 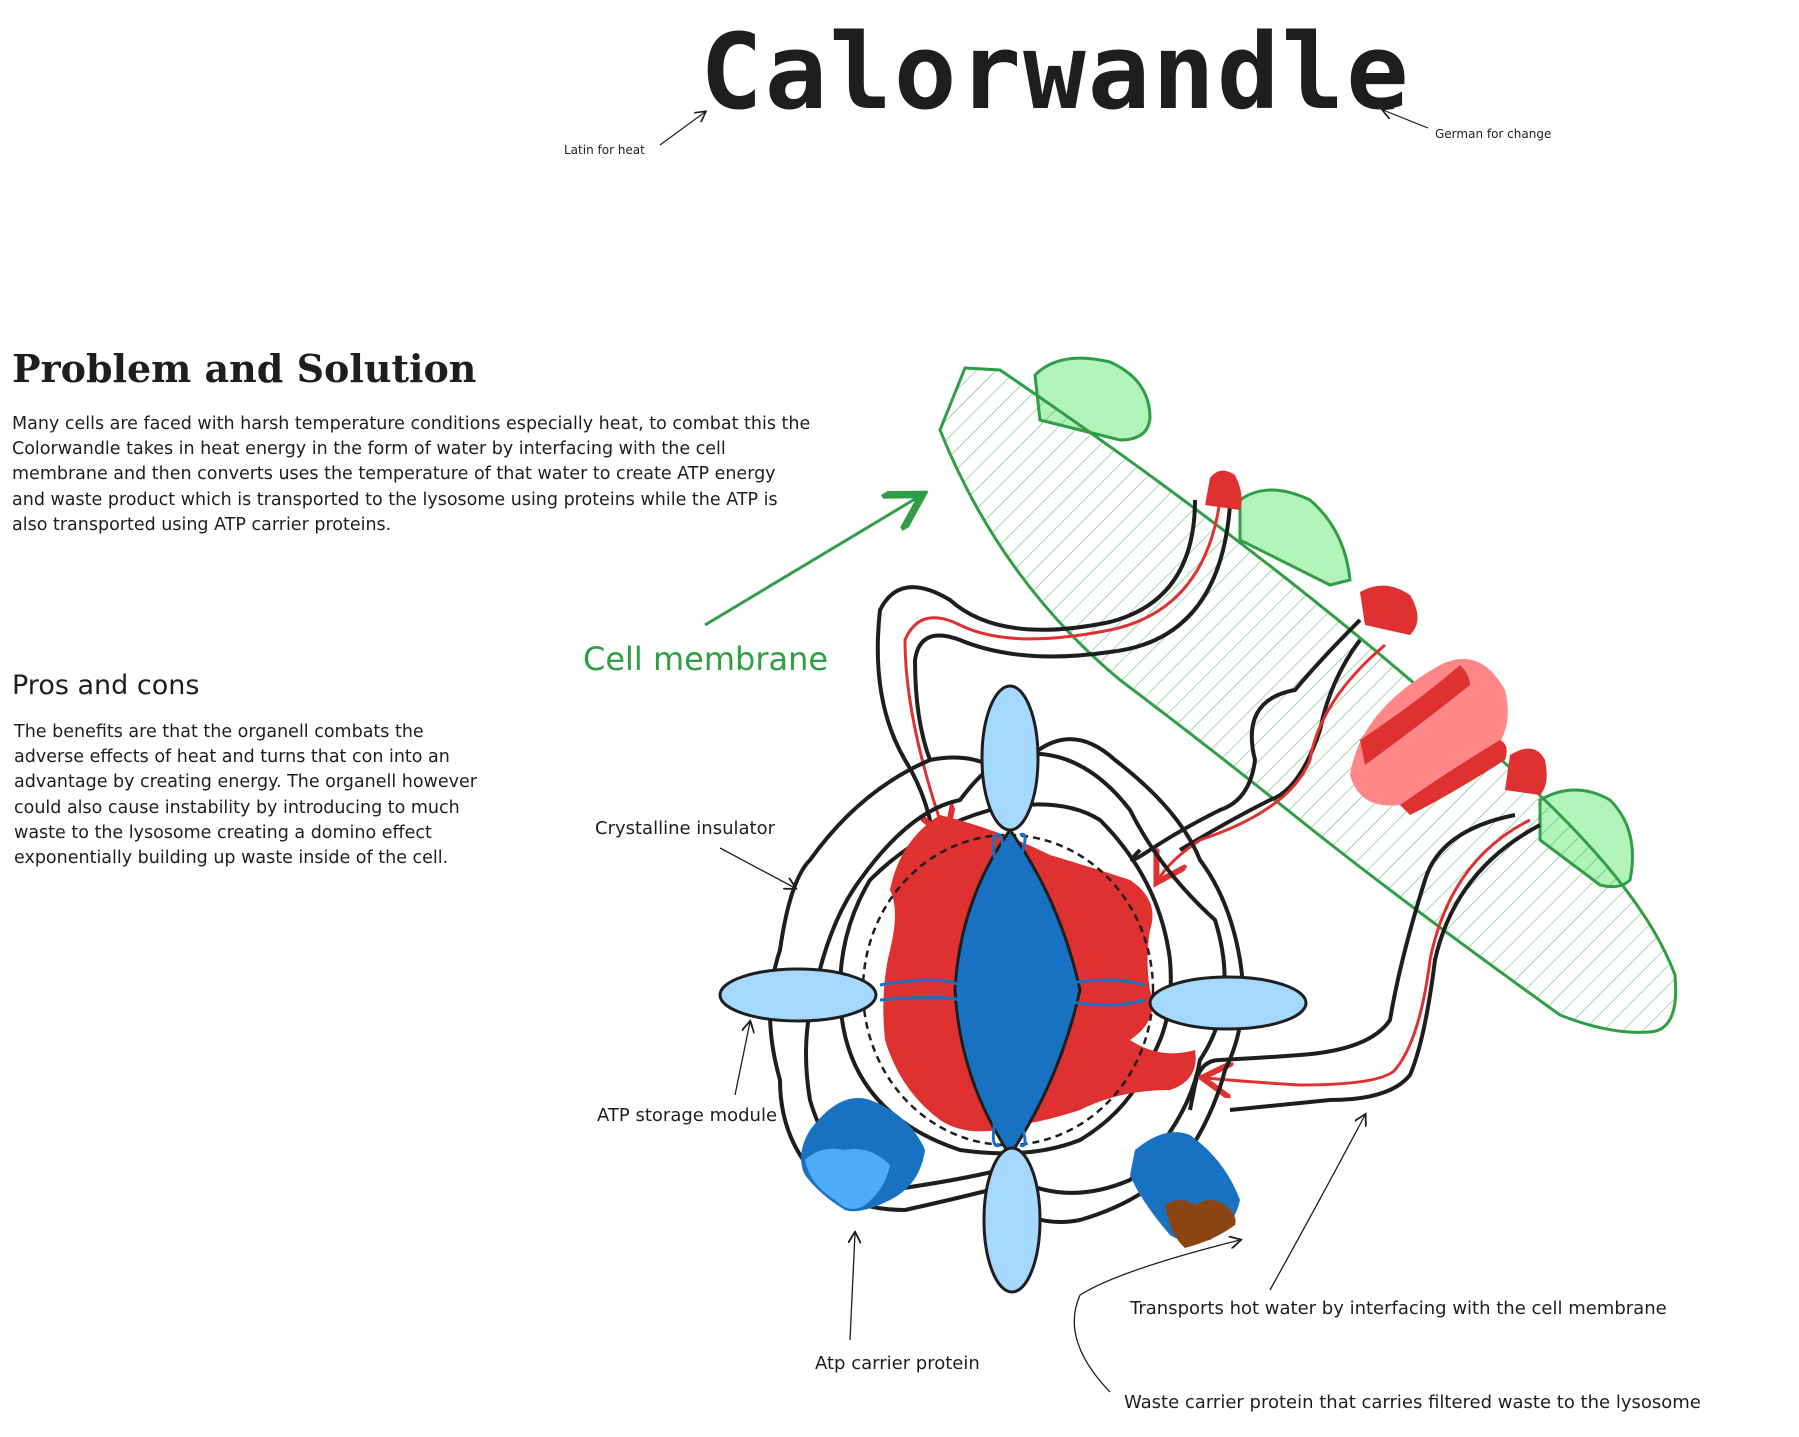 What do you see at coordinates (1317, 1203) in the screenshot?
I see `hot-water-leader` at bounding box center [1317, 1203].